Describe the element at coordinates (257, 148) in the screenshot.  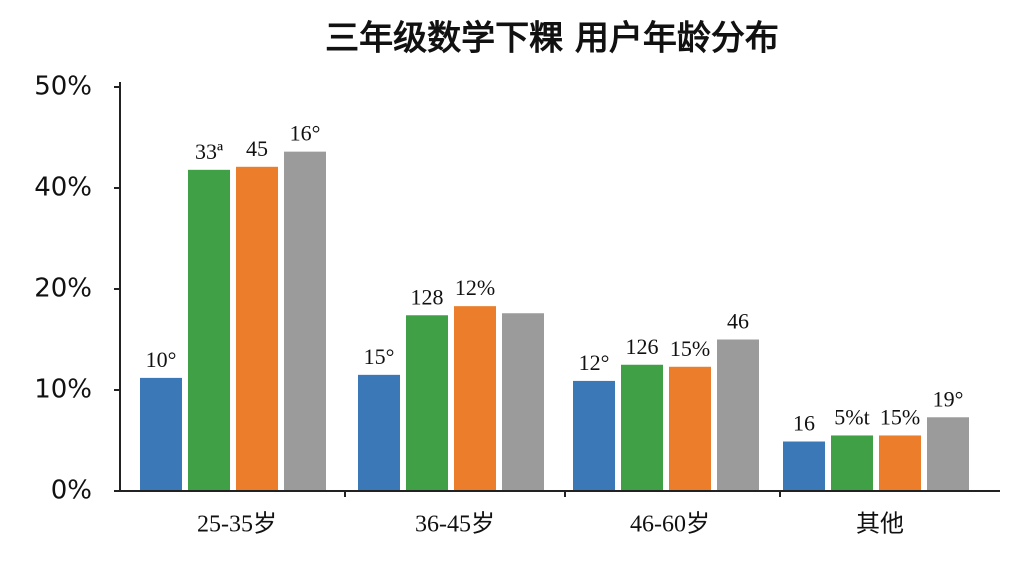
I see `data-label: 45` at that location.